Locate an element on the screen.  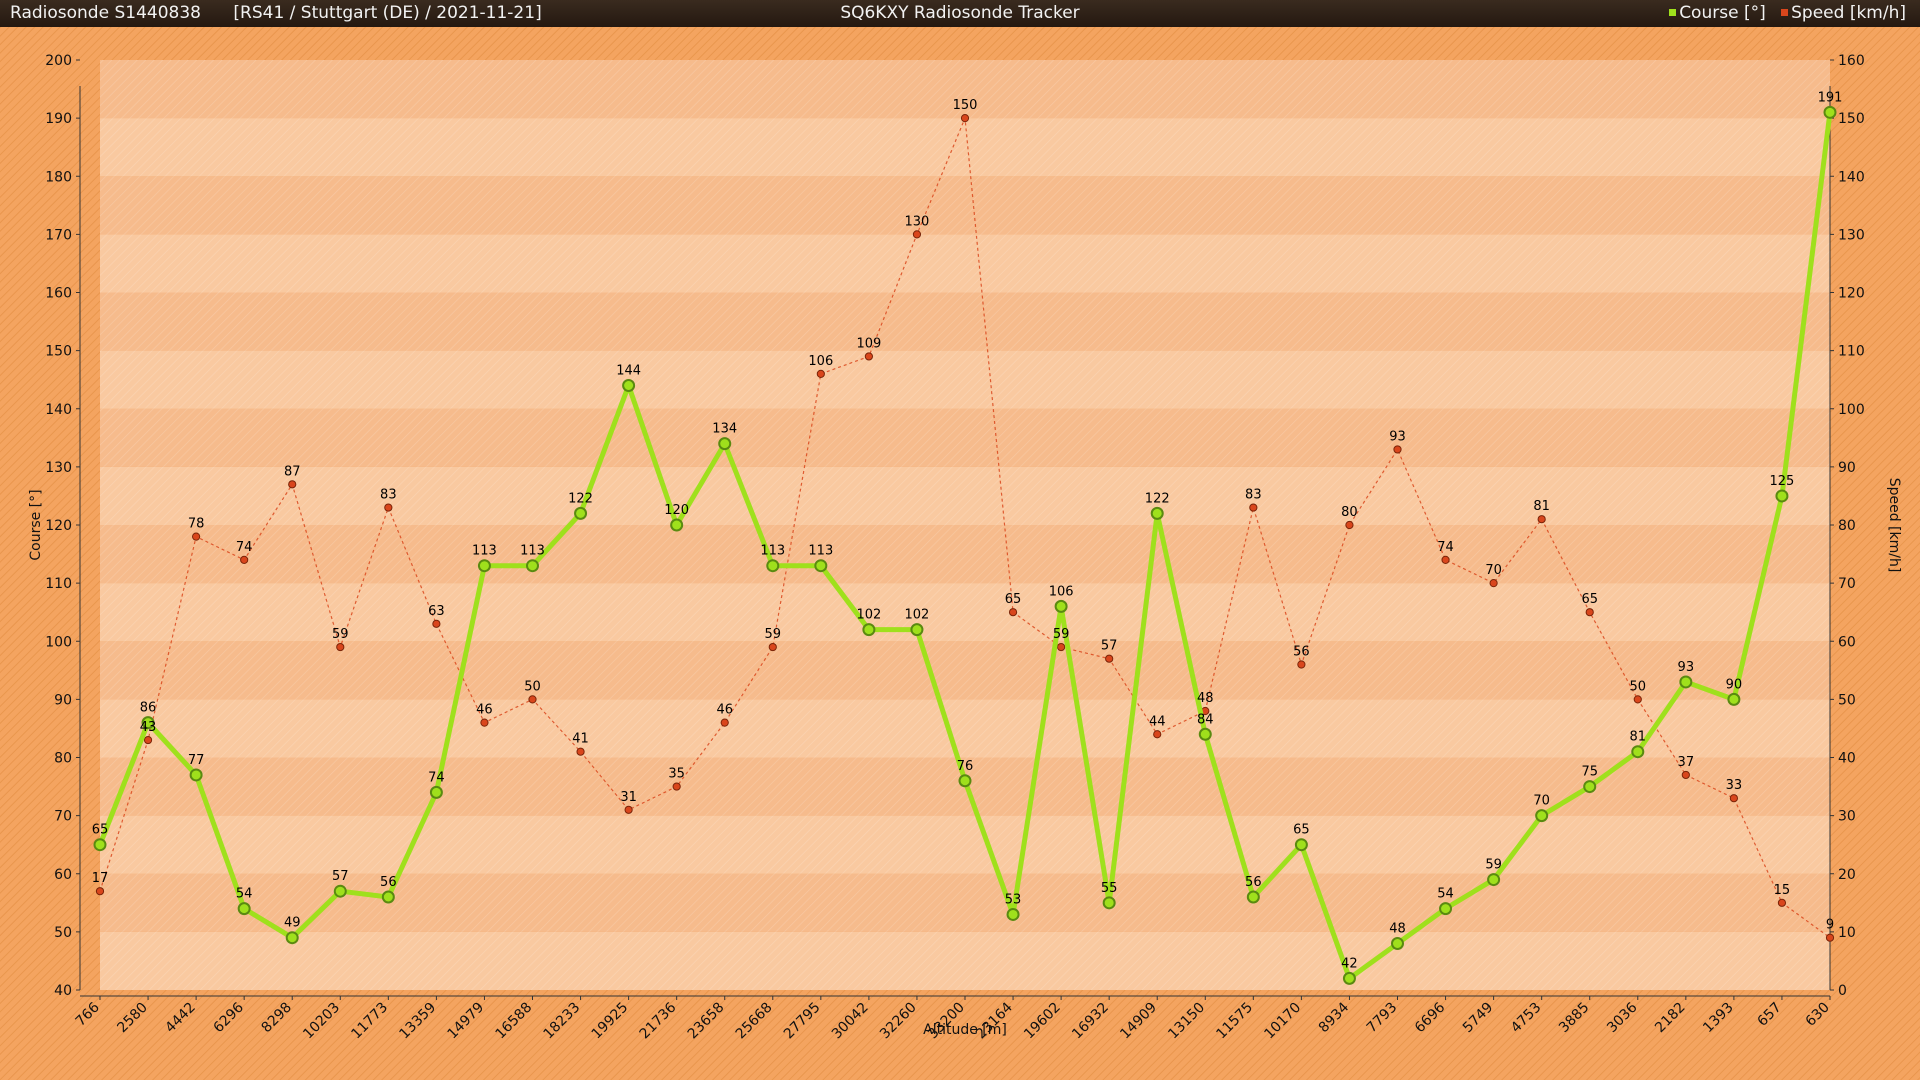
right-tick-label: 120 is located at coordinates (1851, 294).